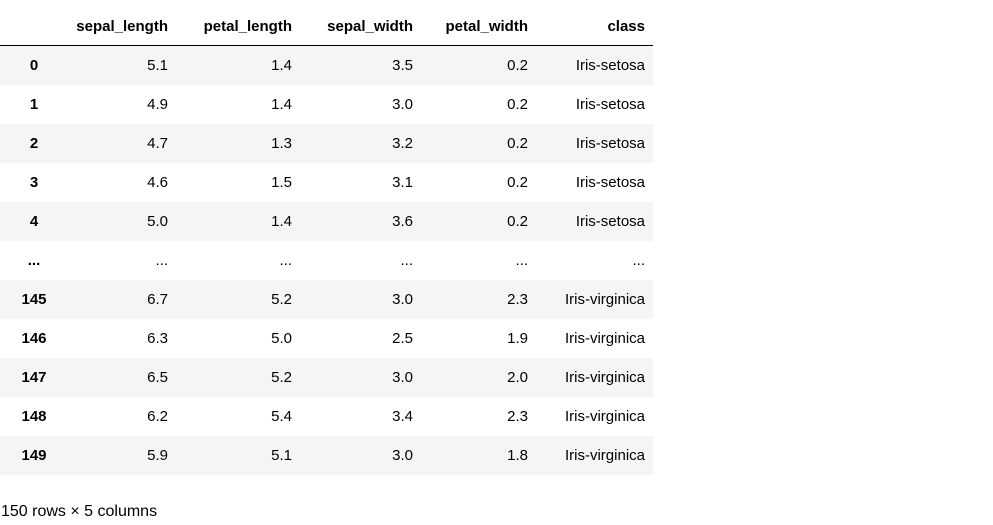  What do you see at coordinates (517, 455) in the screenshot?
I see `table-cell: 1.8` at bounding box center [517, 455].